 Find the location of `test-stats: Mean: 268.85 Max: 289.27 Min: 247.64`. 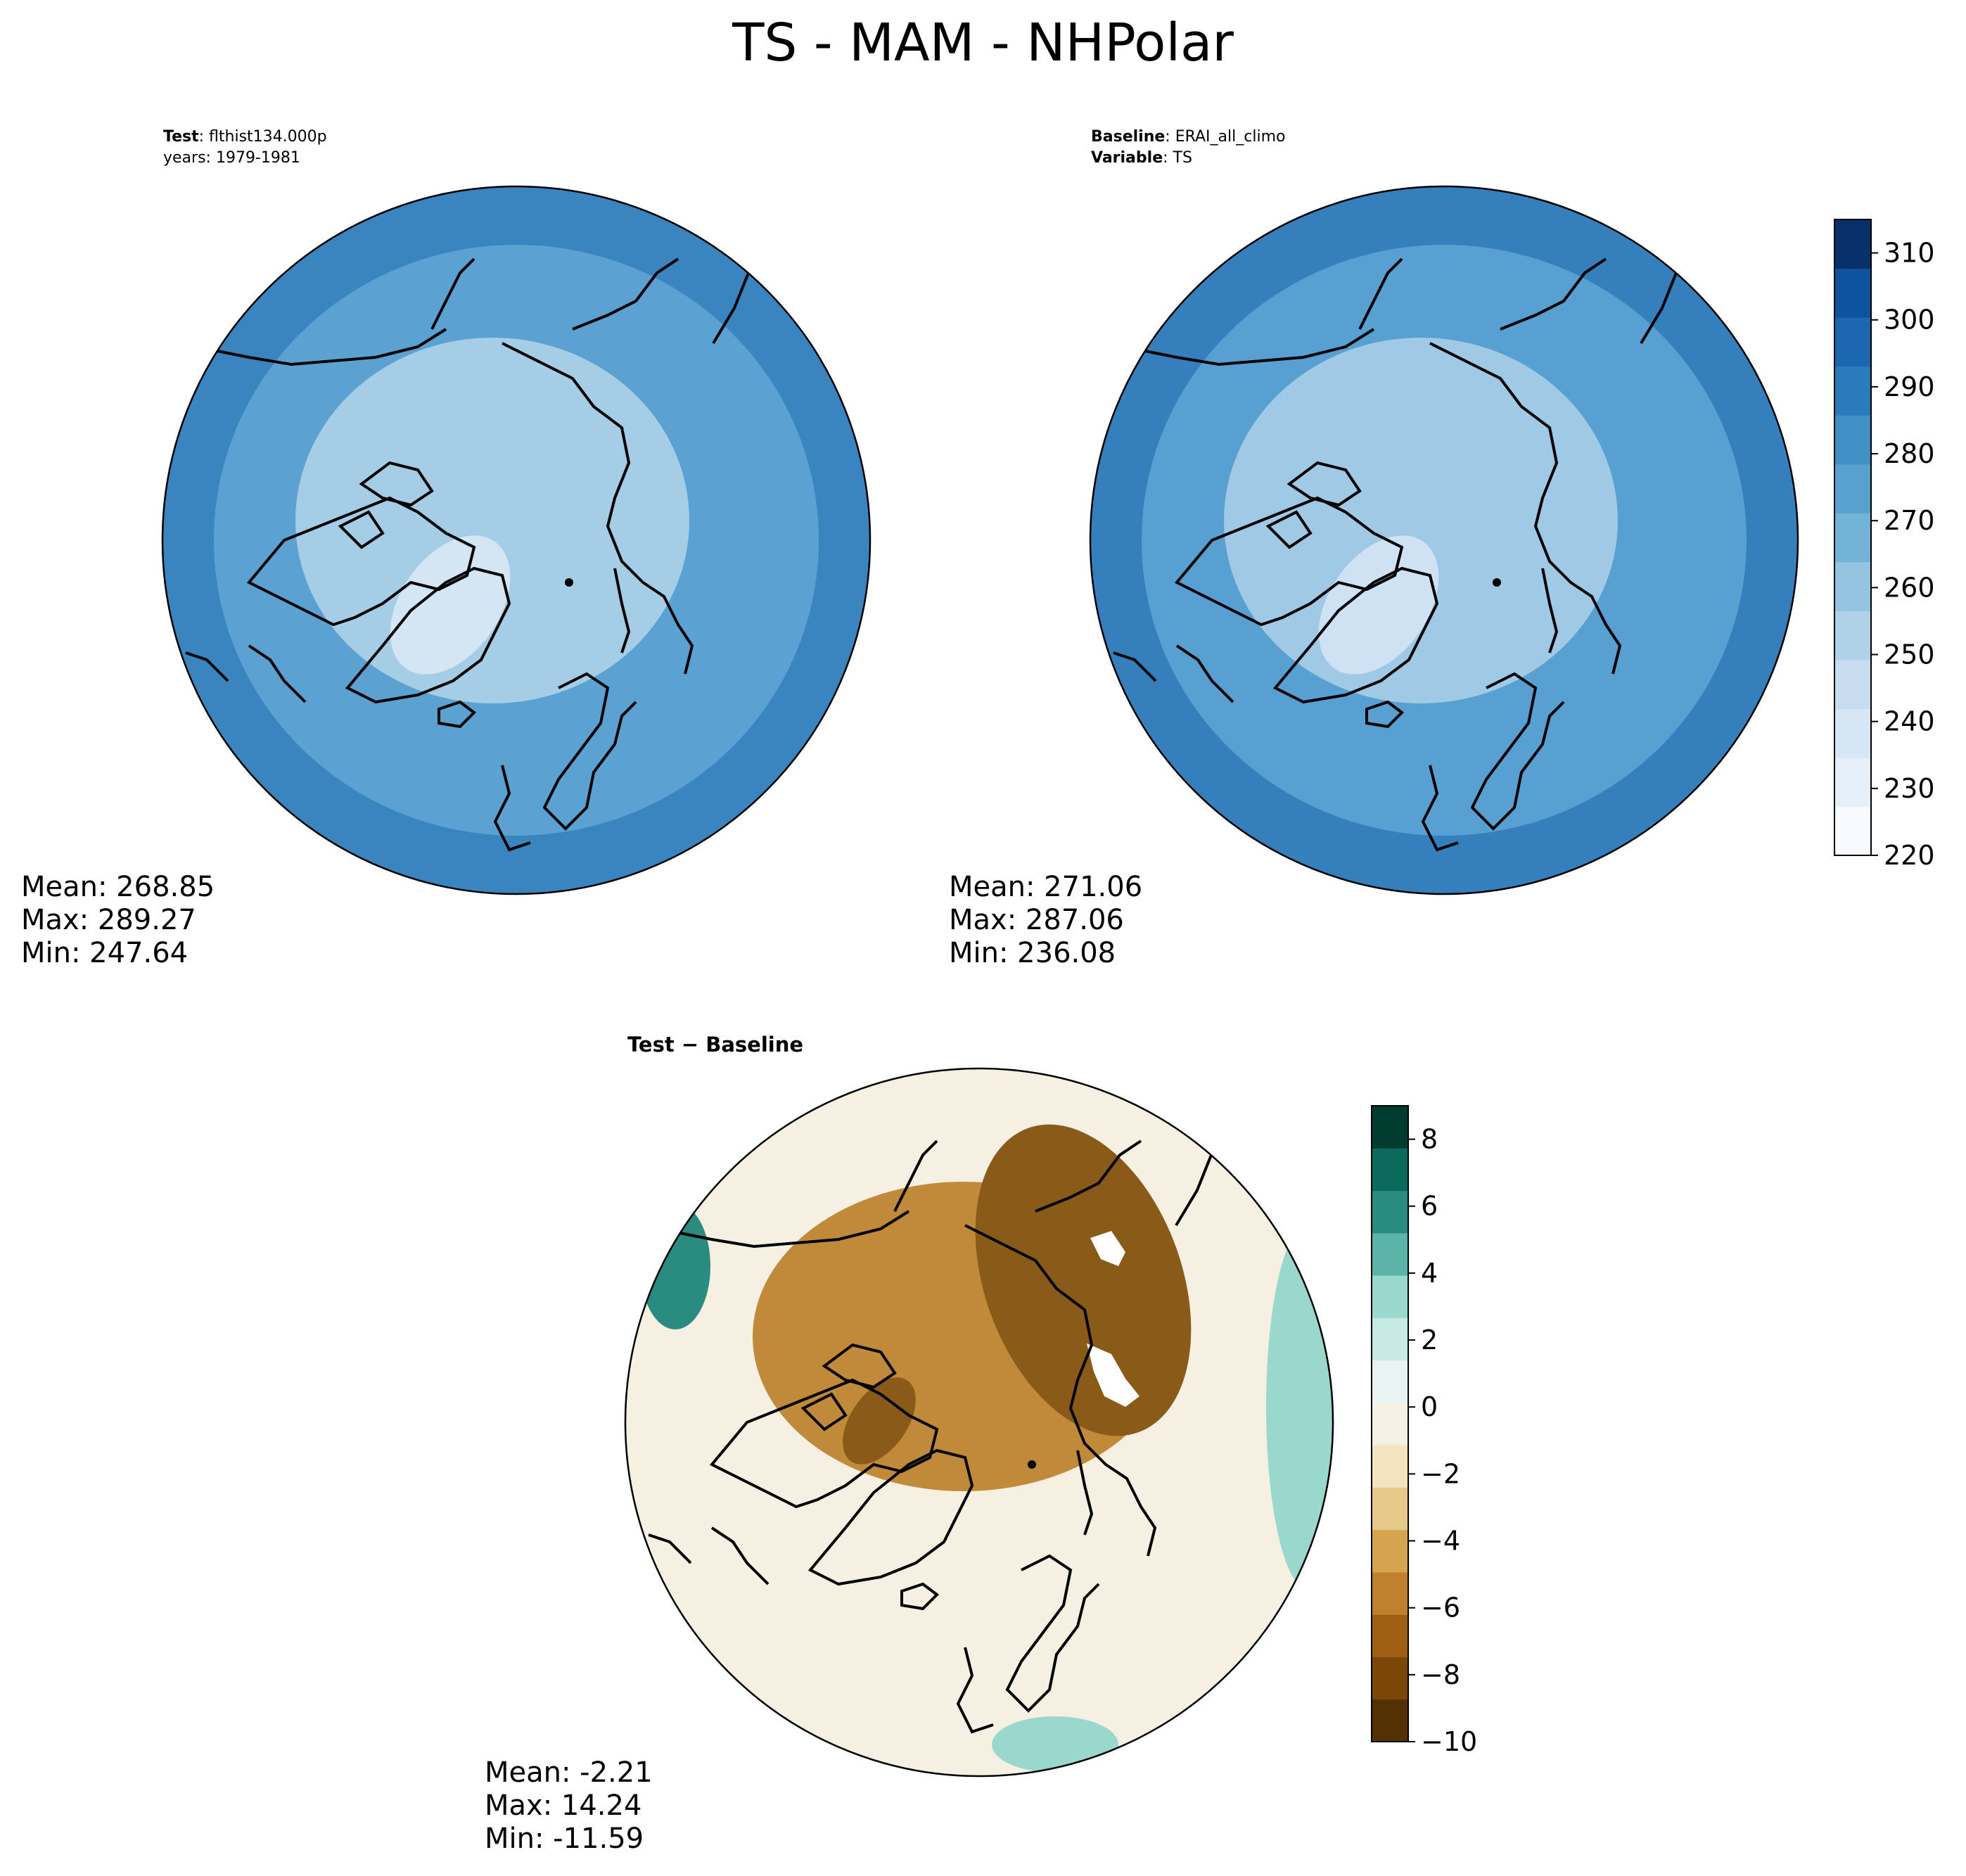

test-stats: Mean: 268.85 Max: 289.27 Min: 247.64 is located at coordinates (118, 921).